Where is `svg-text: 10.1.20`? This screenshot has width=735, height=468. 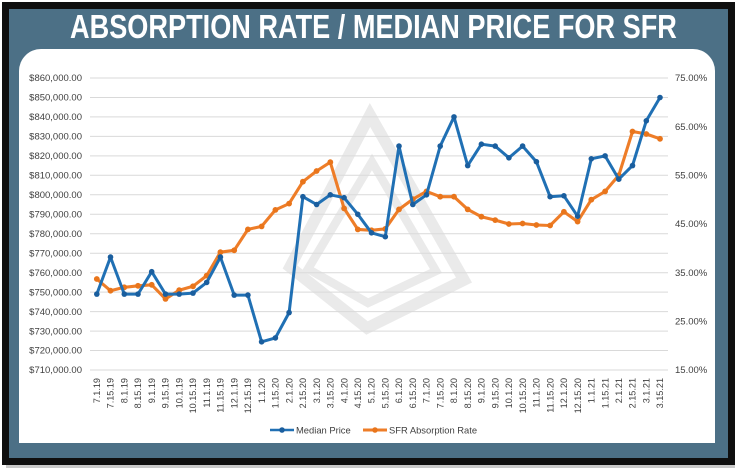 svg-text: 10.1.20 is located at coordinates (509, 393).